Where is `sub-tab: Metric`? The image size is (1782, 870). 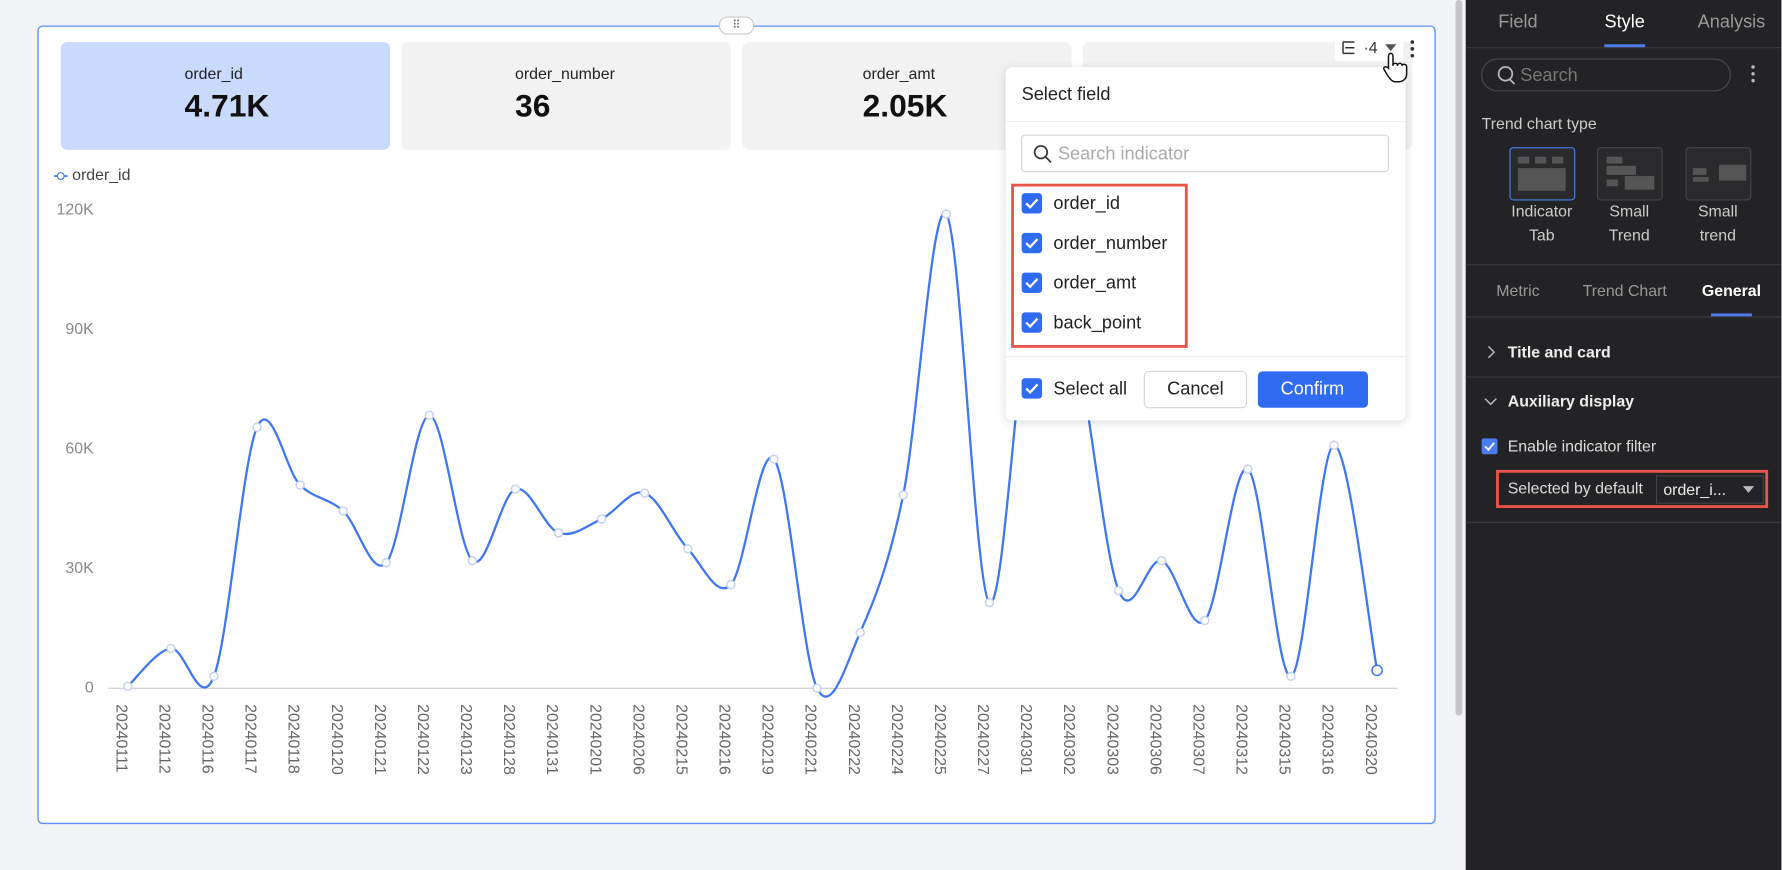 sub-tab: Metric is located at coordinates (1517, 291).